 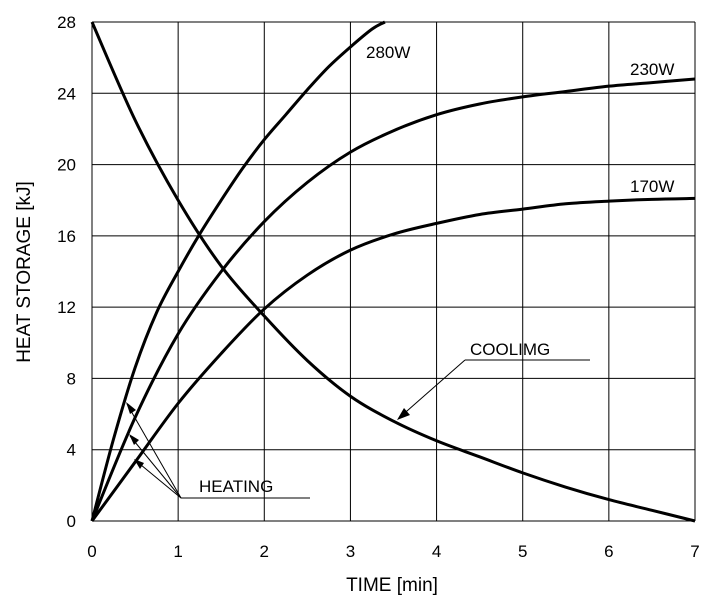 What do you see at coordinates (177, 551) in the screenshot?
I see `x-tick-label: 1` at bounding box center [177, 551].